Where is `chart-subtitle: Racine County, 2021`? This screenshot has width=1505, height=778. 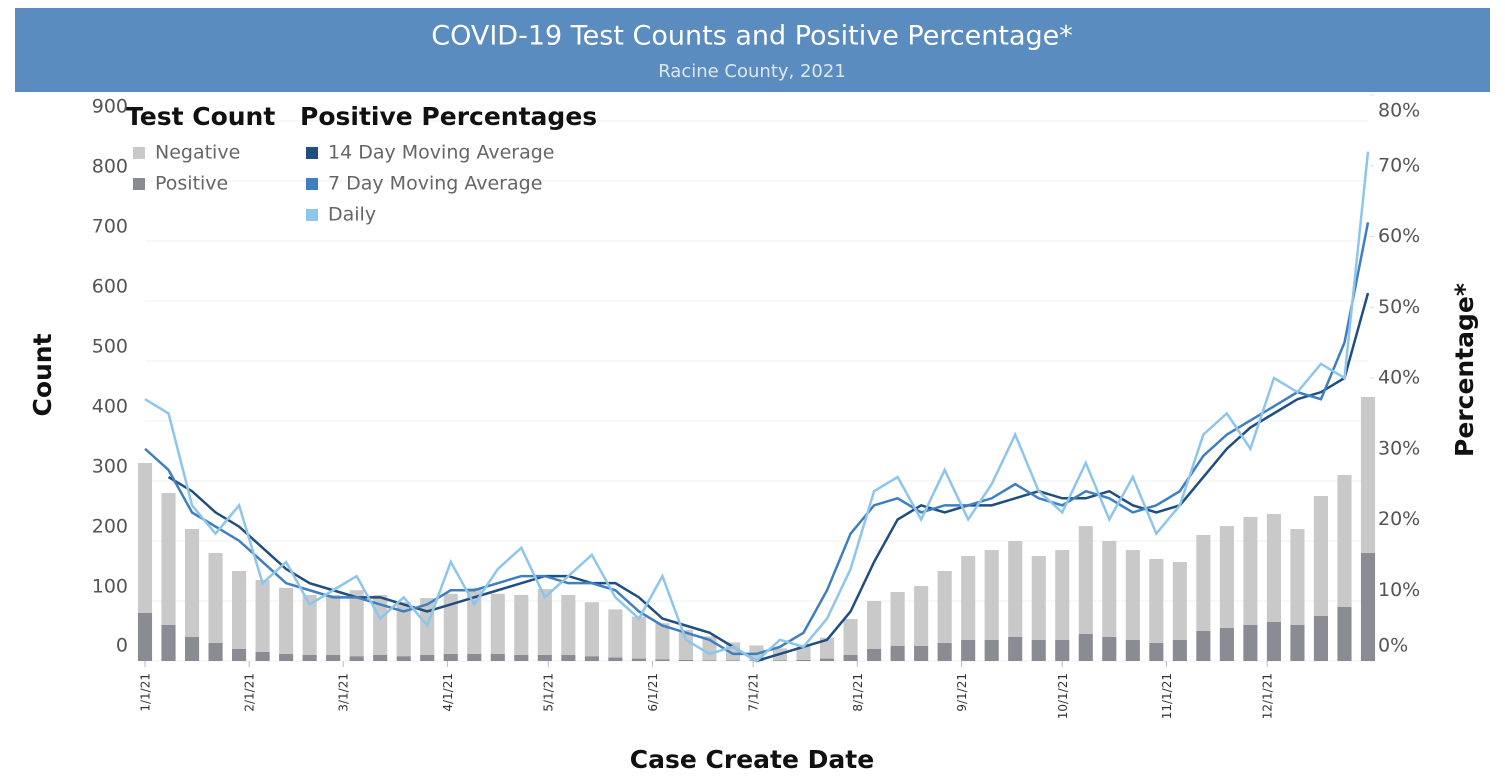 chart-subtitle: Racine County, 2021 is located at coordinates (752, 71).